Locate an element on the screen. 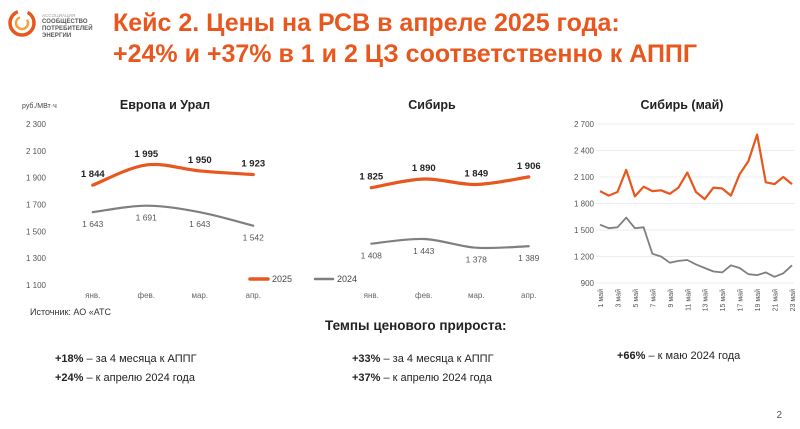 This screenshot has height=429, width=800. x-tick-label: 3 май is located at coordinates (618, 298).